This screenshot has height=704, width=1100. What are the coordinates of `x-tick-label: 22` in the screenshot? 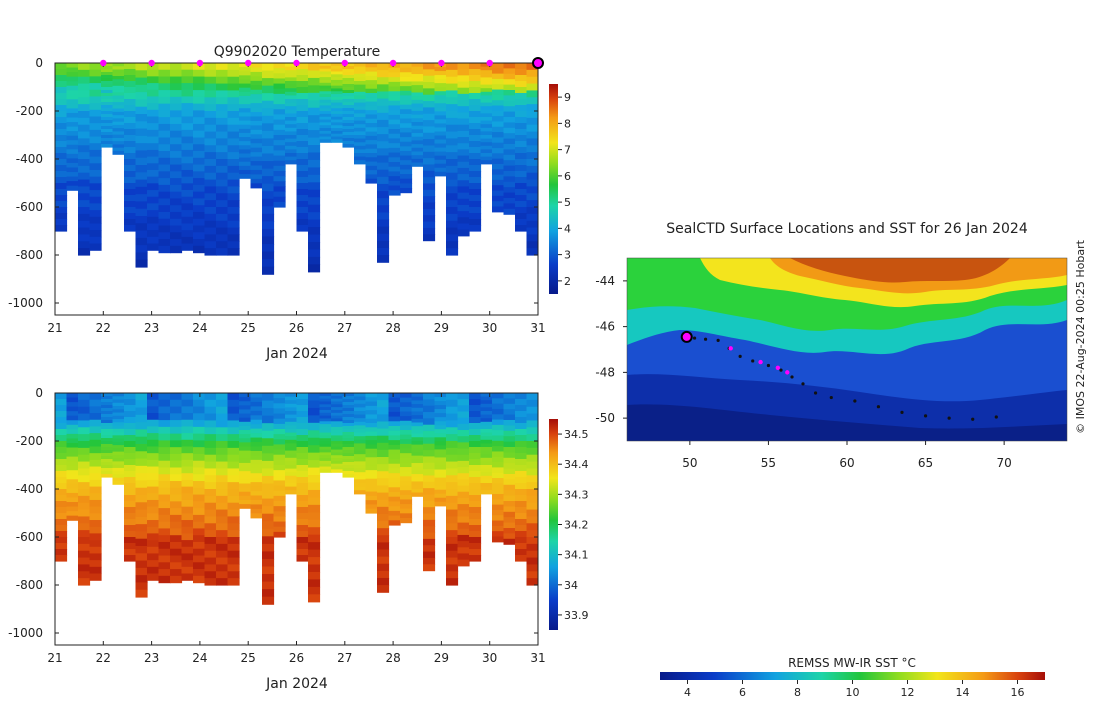 It's located at (103, 658).